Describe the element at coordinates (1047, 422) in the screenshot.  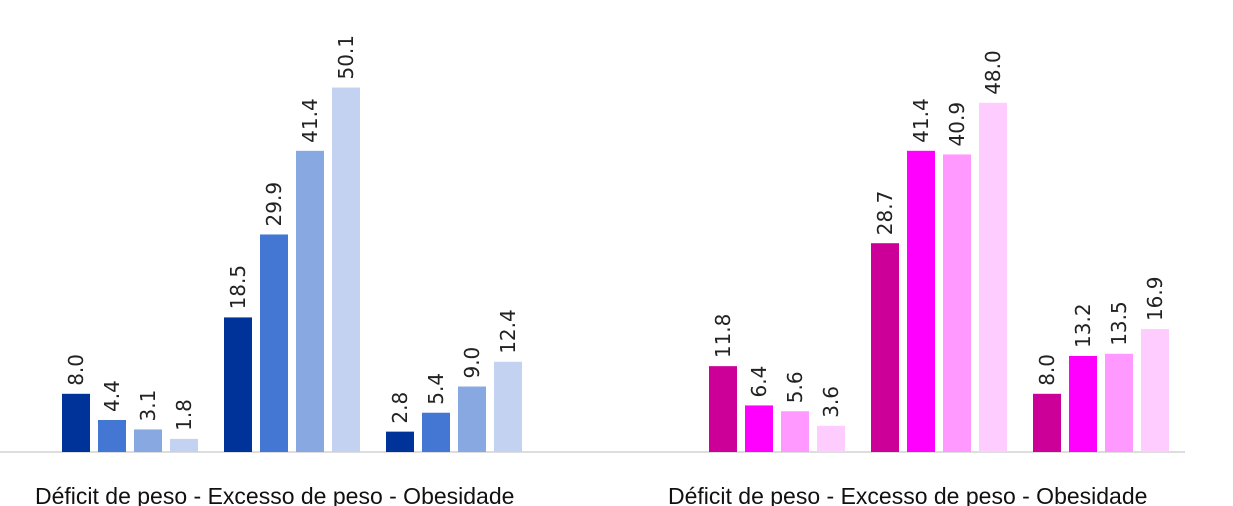
I see `bar-chart1-cat2-s0` at that location.